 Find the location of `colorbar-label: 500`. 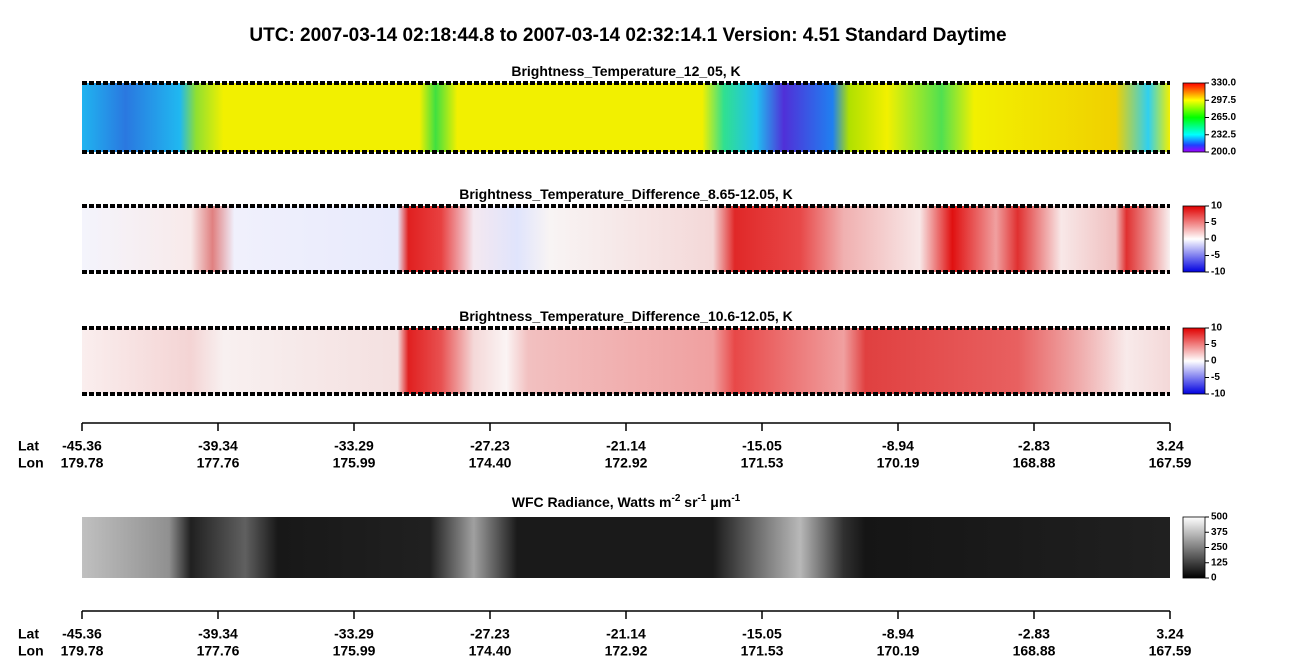

colorbar-label: 500 is located at coordinates (1219, 517).